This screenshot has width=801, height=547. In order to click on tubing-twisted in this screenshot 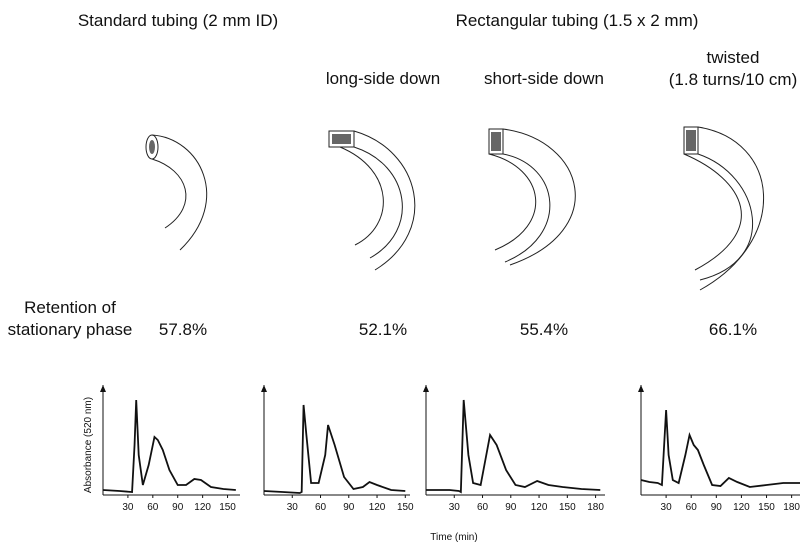, I will do `click(724, 208)`.